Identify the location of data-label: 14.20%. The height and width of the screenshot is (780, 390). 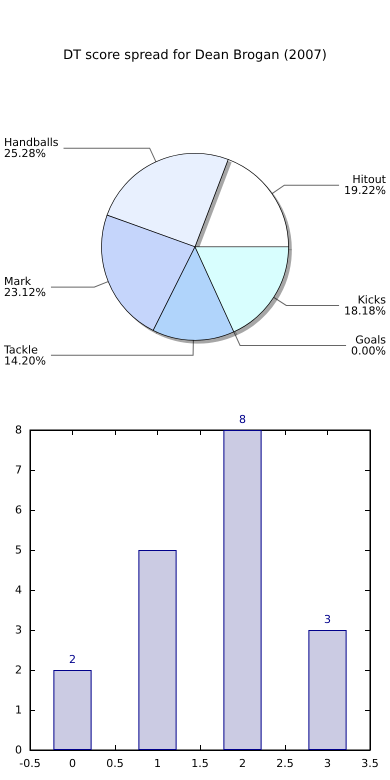
(25, 361).